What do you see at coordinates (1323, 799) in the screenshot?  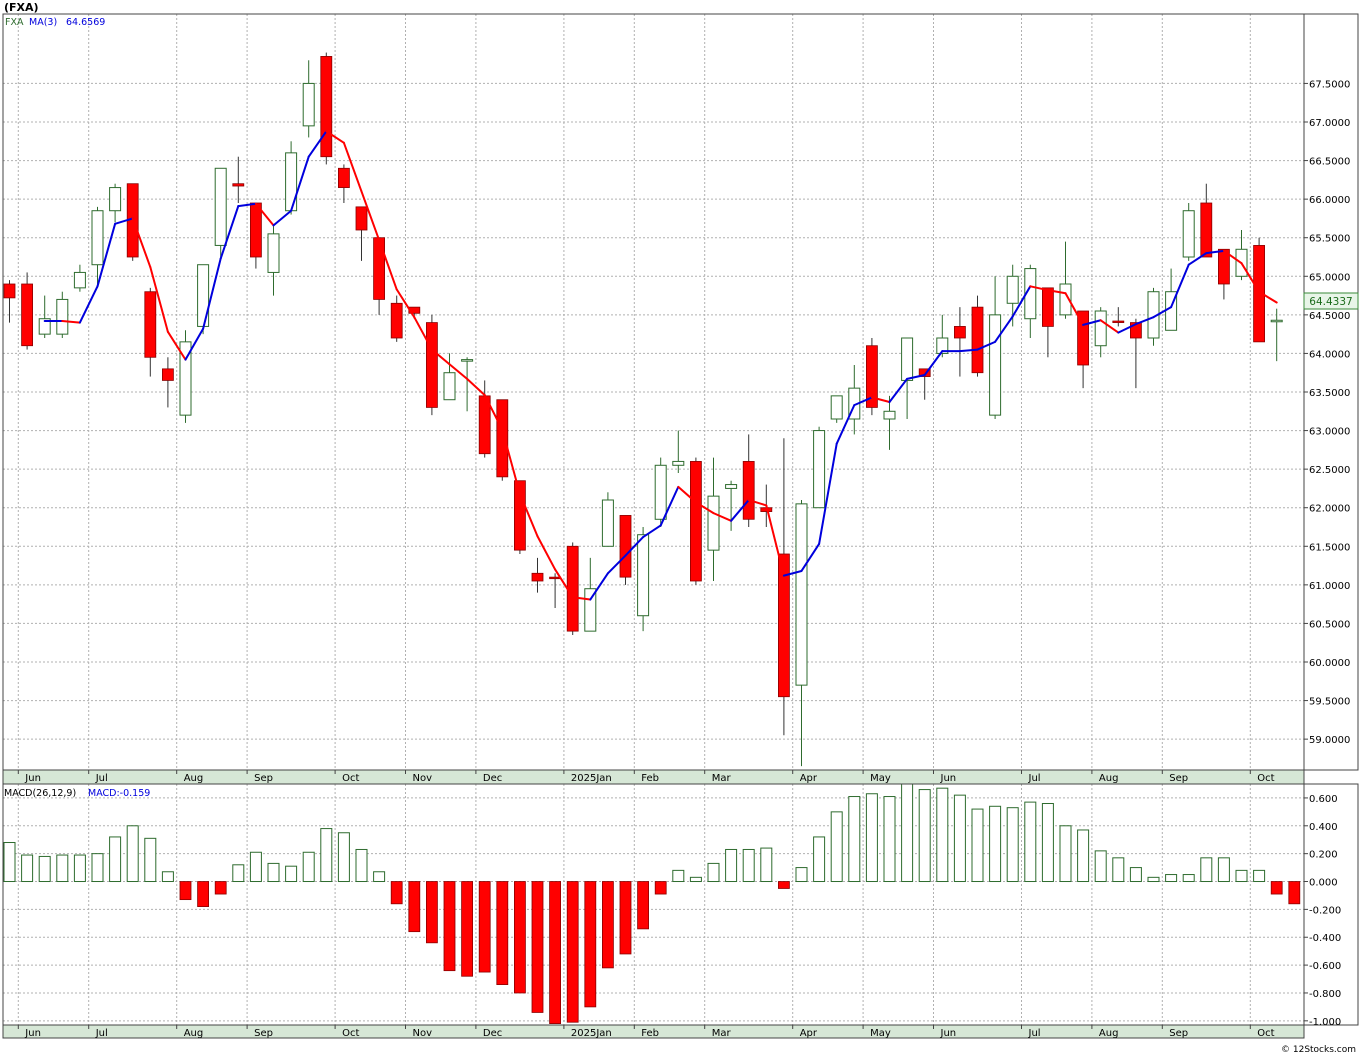 I see `macd-y-tick-label: 0.600` at bounding box center [1323, 799].